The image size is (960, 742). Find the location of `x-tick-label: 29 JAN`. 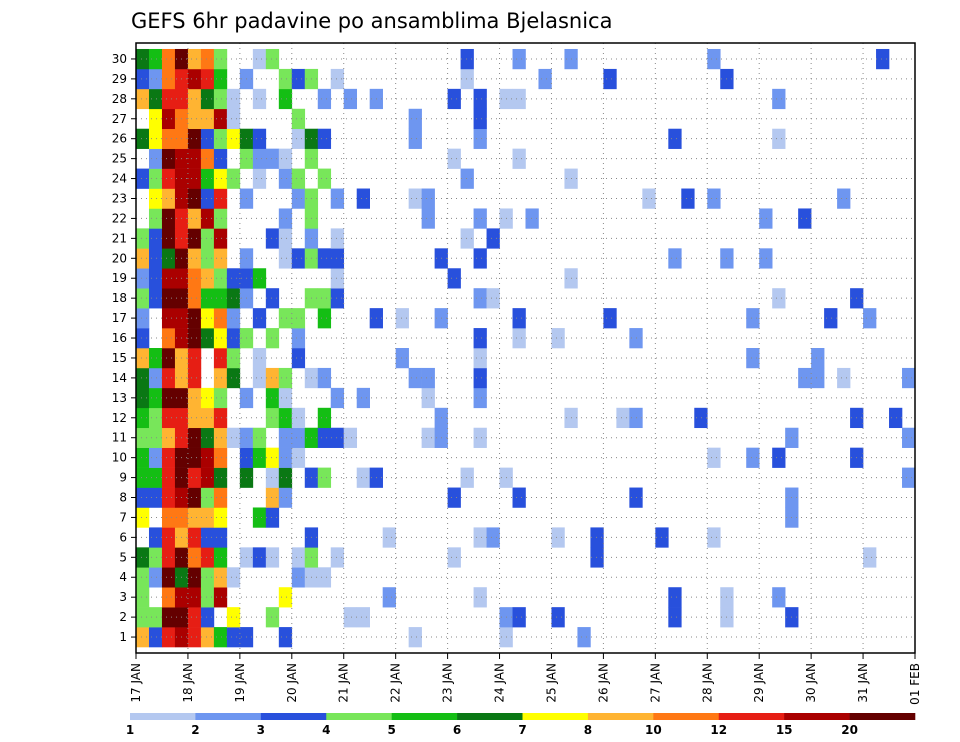

x-tick-label: 29 JAN is located at coordinates (759, 683).